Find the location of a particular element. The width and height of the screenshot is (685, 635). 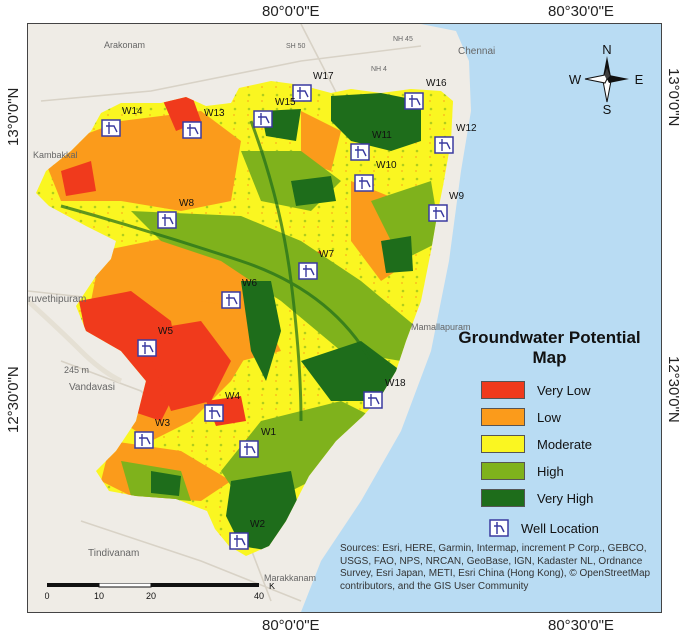

well-marker-w2: W2 is located at coordinates (247, 534).